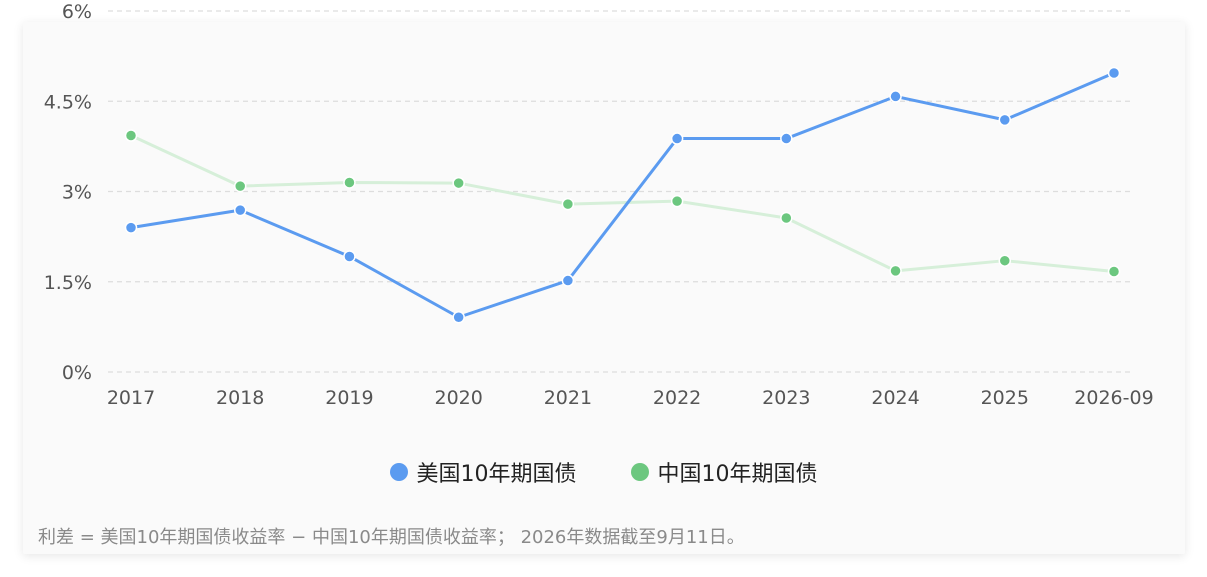 This screenshot has width=1207, height=577. I want to click on x-tick-label: 2021, so click(568, 398).